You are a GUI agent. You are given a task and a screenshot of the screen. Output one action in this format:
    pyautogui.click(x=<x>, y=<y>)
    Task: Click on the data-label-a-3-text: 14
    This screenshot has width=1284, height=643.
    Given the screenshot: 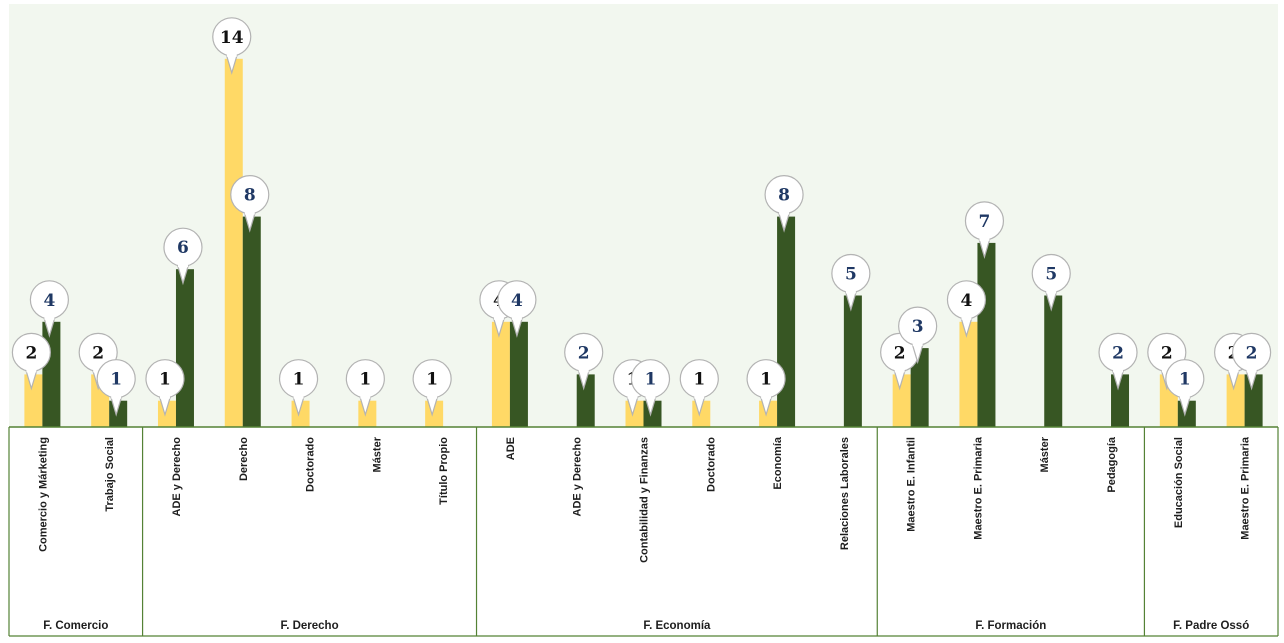 What is the action you would take?
    pyautogui.click(x=232, y=38)
    